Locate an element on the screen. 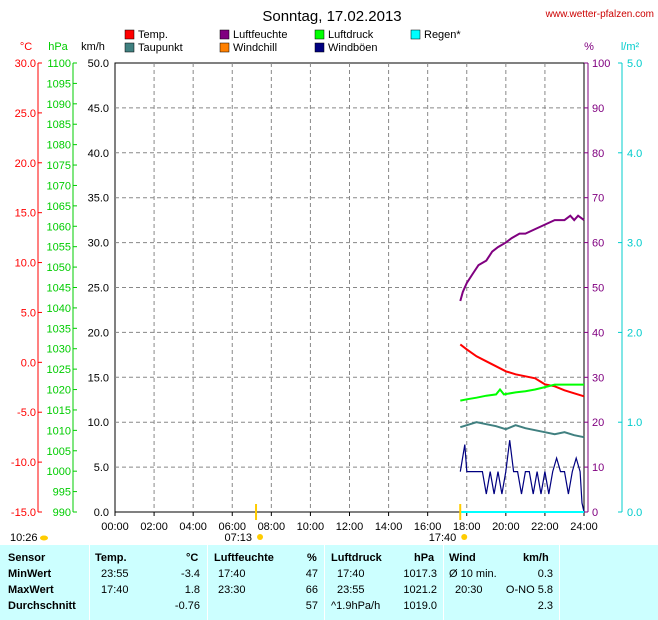 The width and height of the screenshot is (658, 620). x-tick-label: 16:00 is located at coordinates (428, 527).